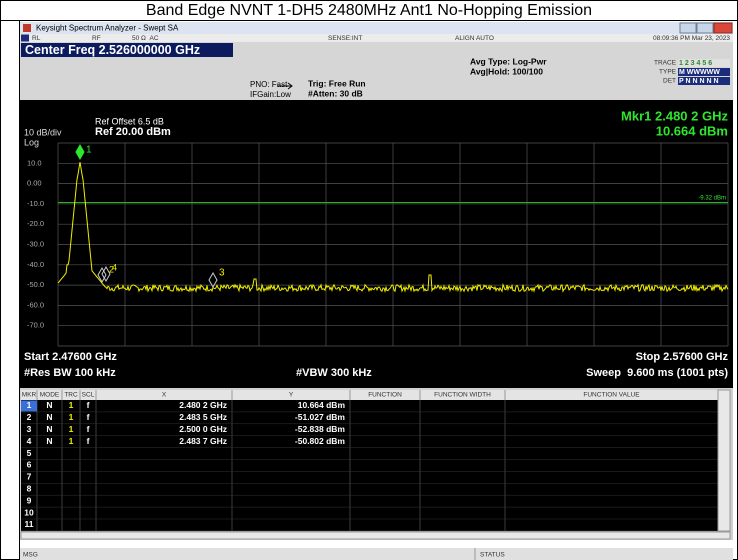  What do you see at coordinates (682, 357) in the screenshot?
I see `stop-freq: Stop 2.57600 GHz` at bounding box center [682, 357].